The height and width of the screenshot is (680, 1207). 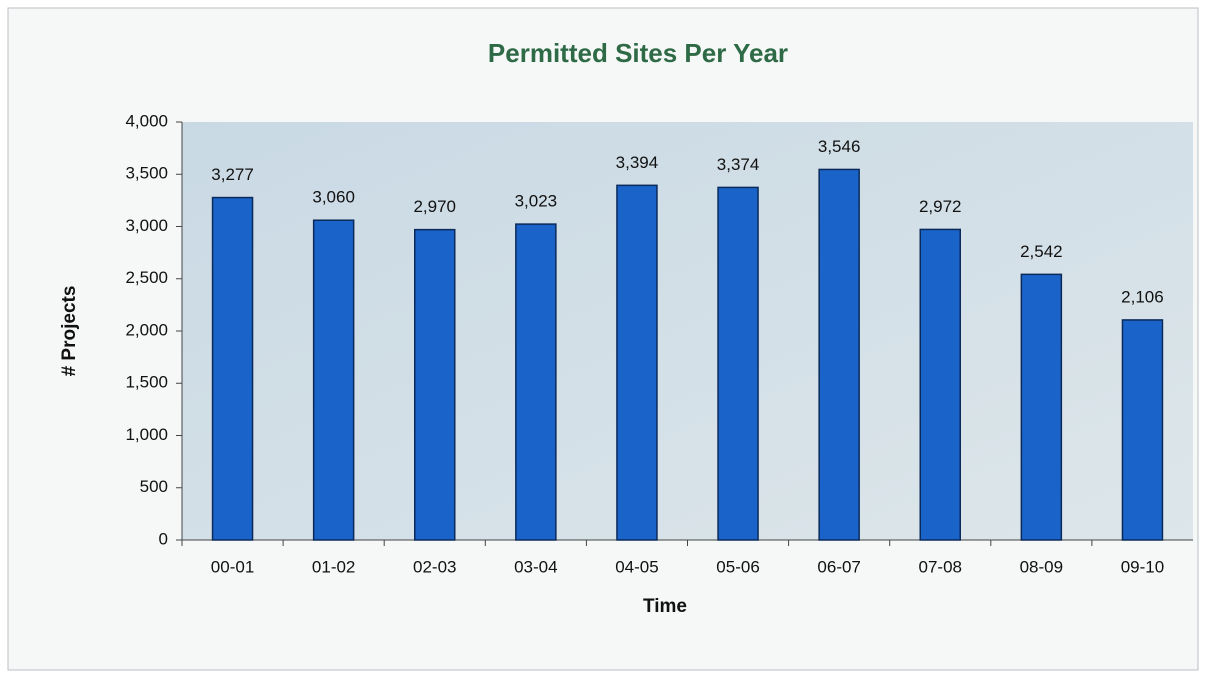 I want to click on y-tick-label: 2,000, so click(x=146, y=329).